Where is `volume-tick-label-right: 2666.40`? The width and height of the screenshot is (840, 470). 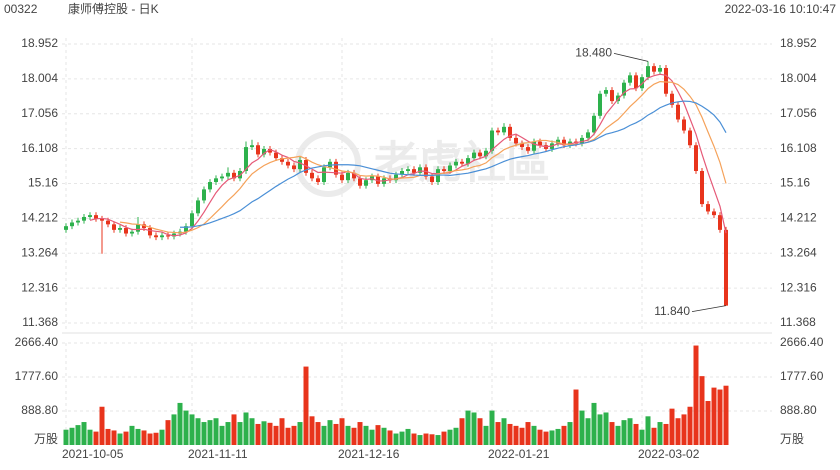
volume-tick-label-right: 2666.40 is located at coordinates (802, 342).